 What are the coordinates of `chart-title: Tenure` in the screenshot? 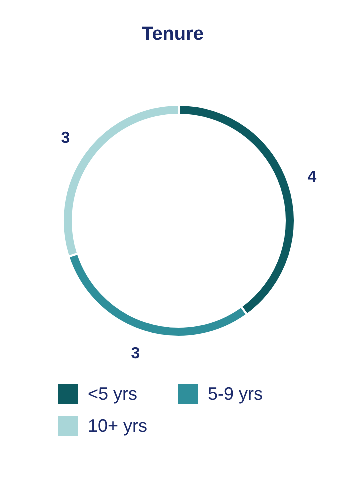 It's located at (173, 35).